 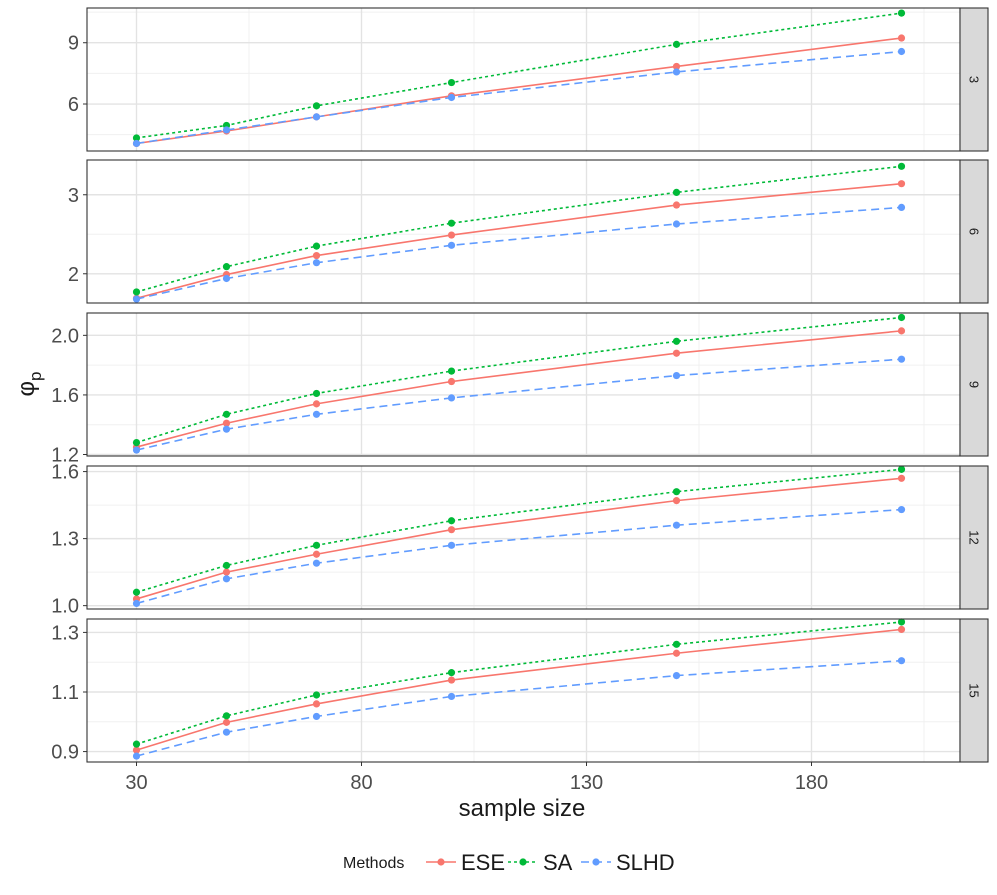 What do you see at coordinates (65, 607) in the screenshot?
I see `y-tick-label: 1.0` at bounding box center [65, 607].